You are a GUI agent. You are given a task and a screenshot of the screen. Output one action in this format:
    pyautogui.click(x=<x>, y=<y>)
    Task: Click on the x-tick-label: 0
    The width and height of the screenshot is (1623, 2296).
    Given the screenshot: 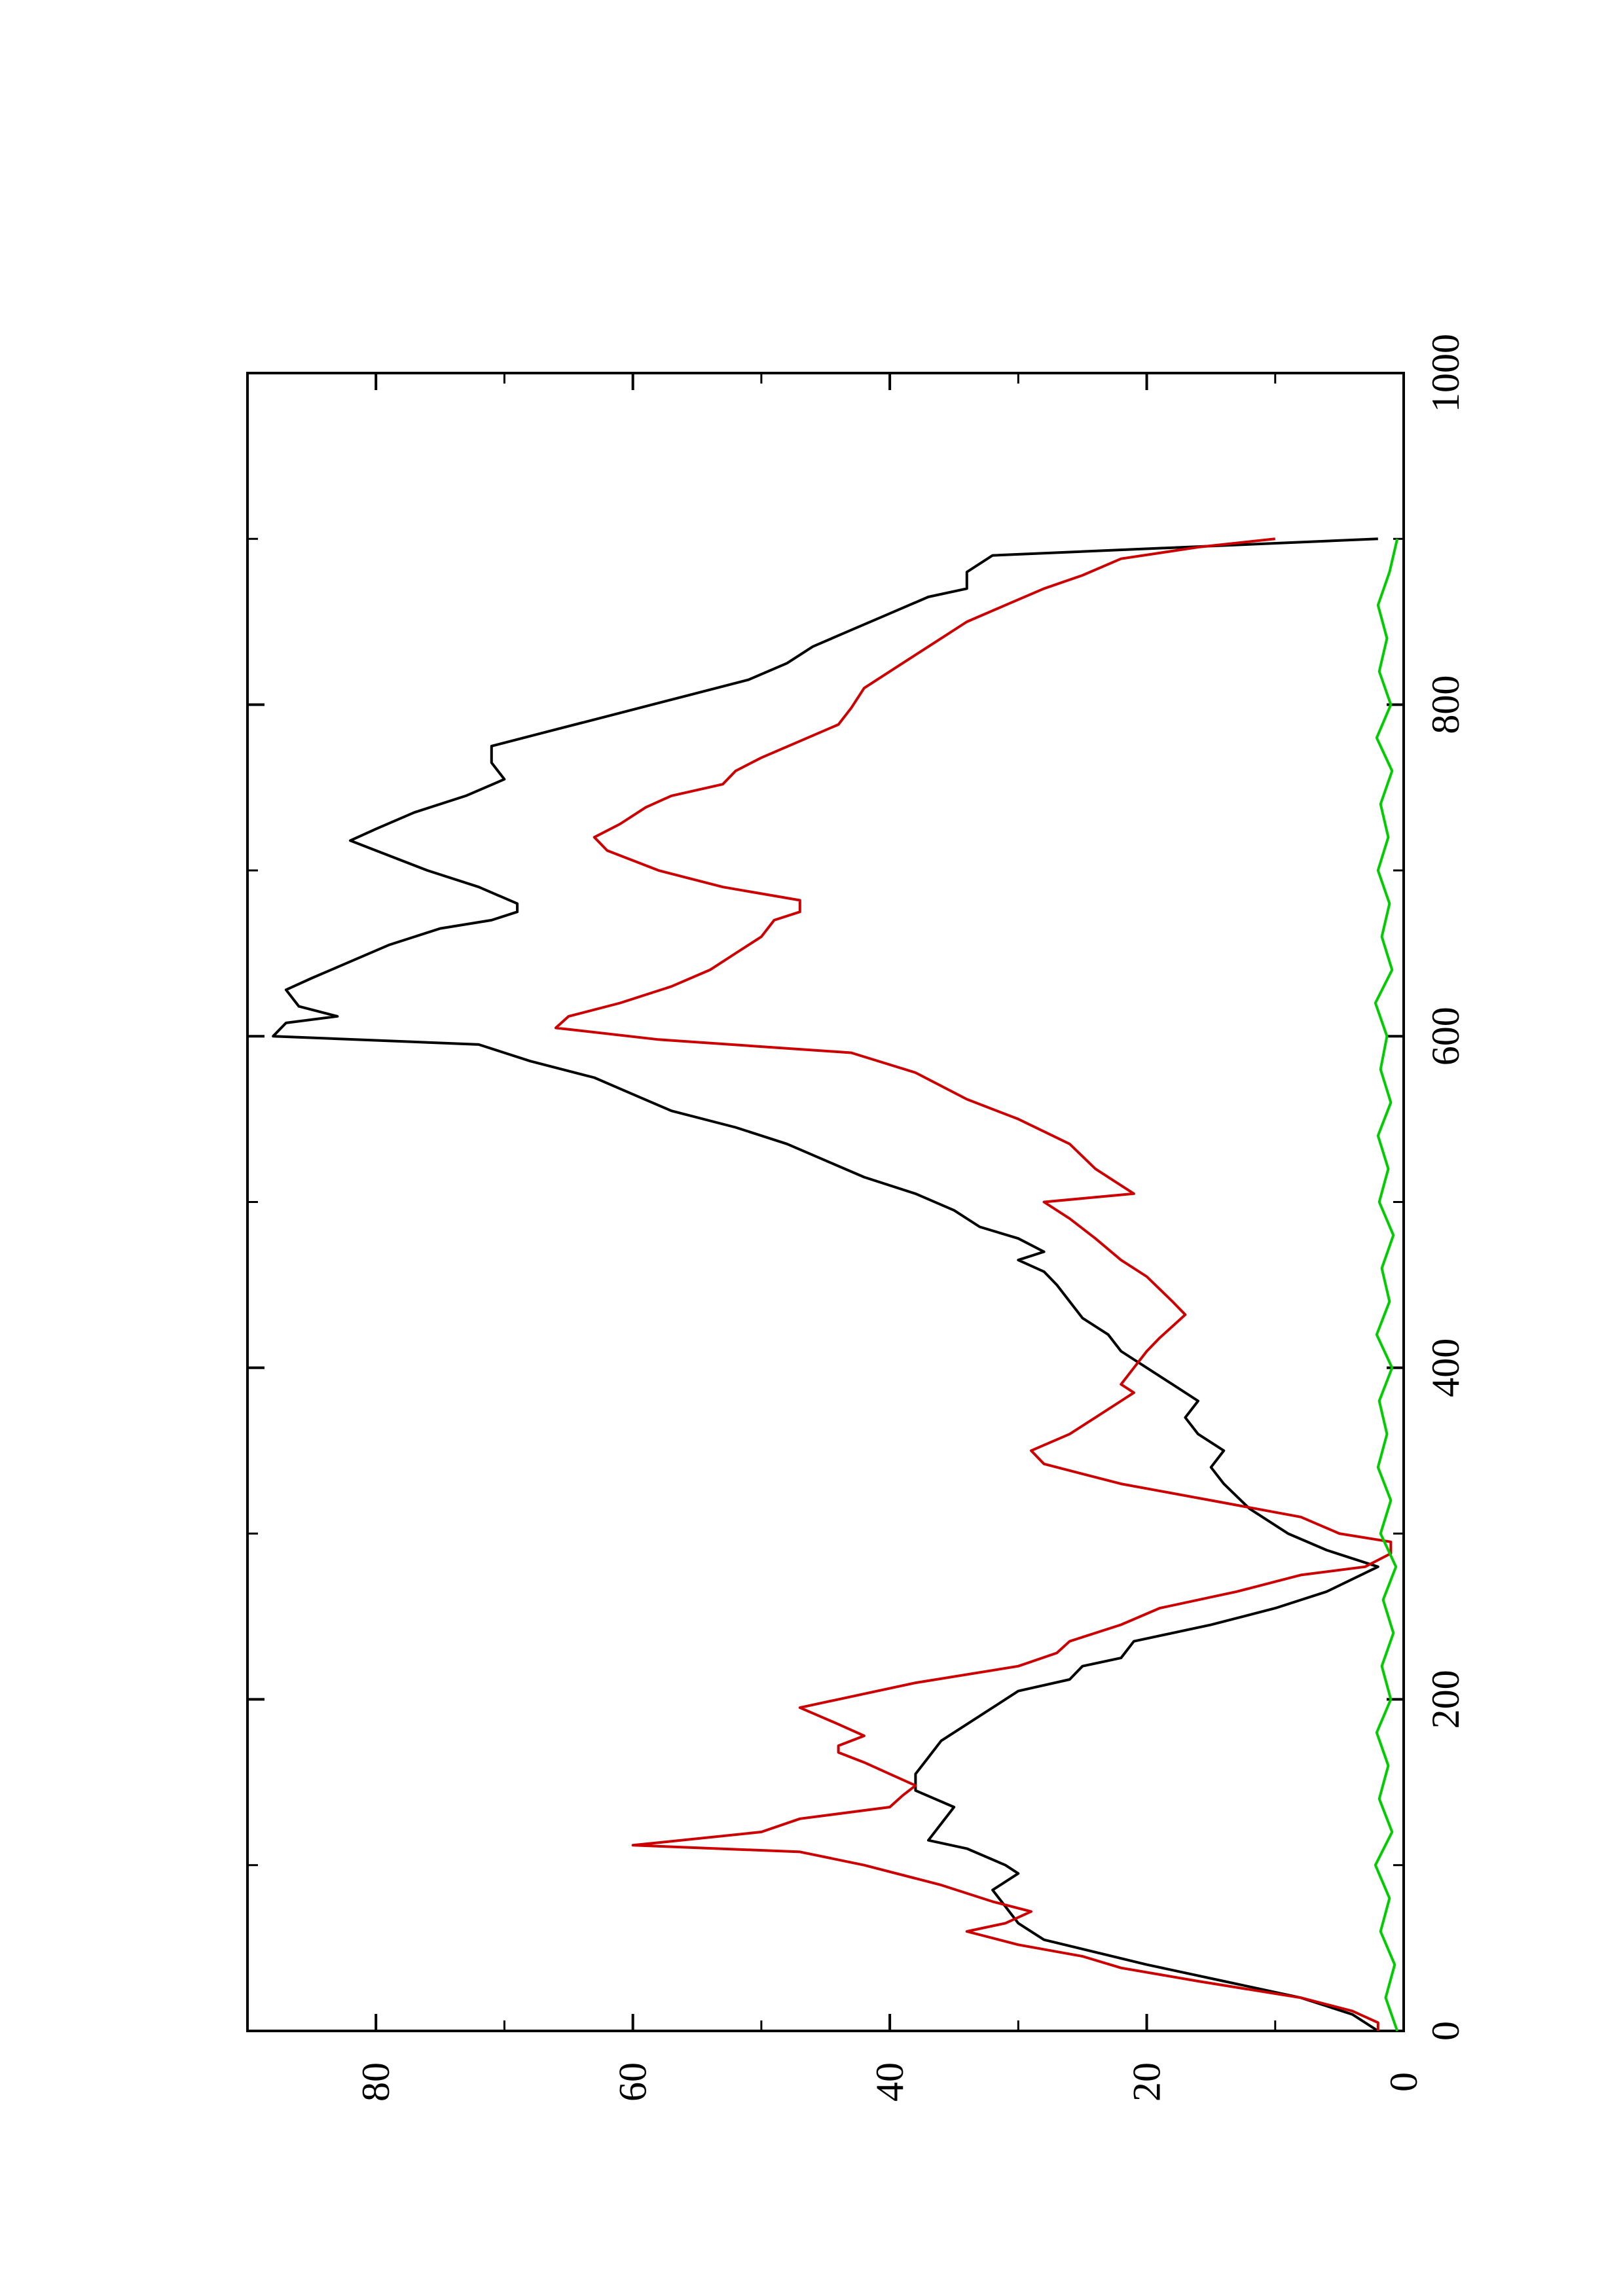 What is the action you would take?
    pyautogui.click(x=1445, y=2031)
    